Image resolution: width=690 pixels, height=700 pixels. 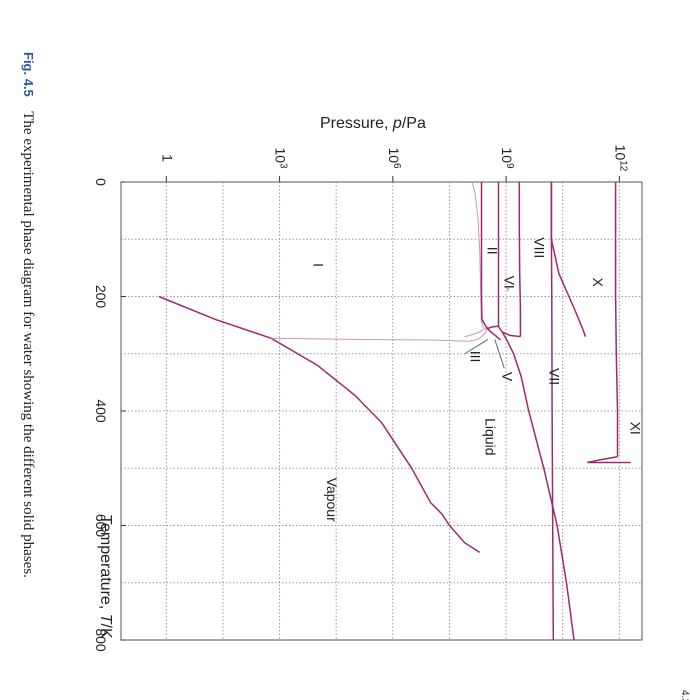 I want to click on y-tick-exponent-4: 12, so click(x=623, y=166).